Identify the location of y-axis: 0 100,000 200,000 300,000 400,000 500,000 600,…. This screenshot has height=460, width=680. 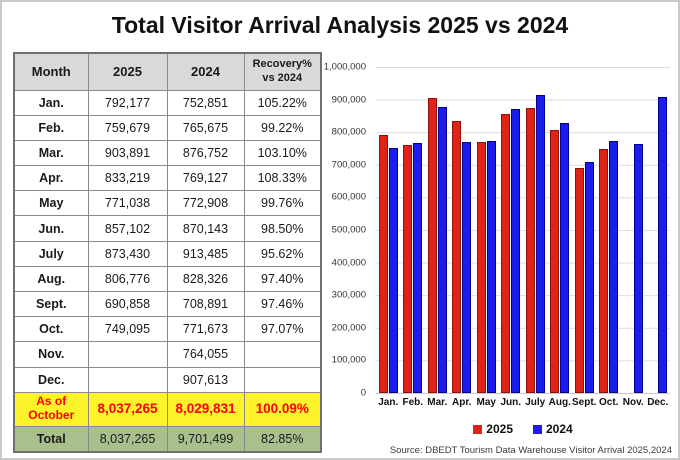
(347, 230).